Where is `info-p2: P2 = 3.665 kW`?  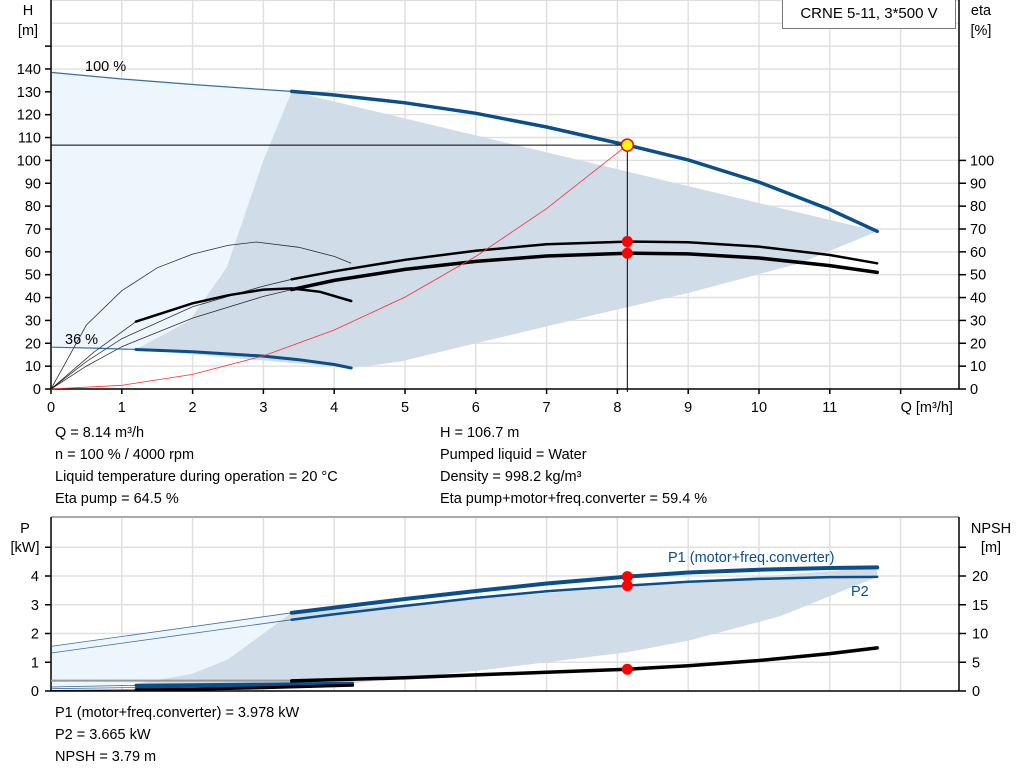
info-p2: P2 = 3.665 kW is located at coordinates (103, 735).